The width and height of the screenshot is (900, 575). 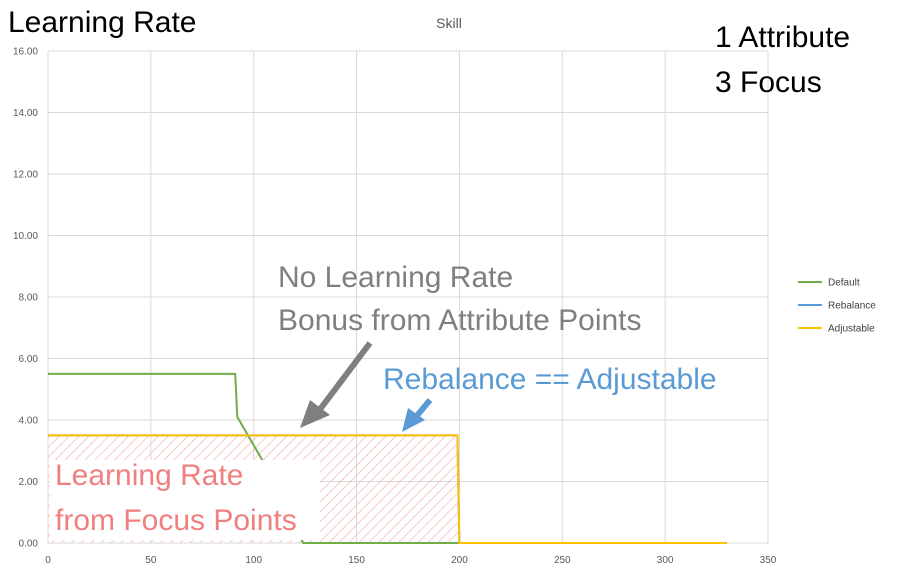 What do you see at coordinates (550, 379) in the screenshot?
I see `rebalance-equals-adjustable-annotation: Rebalance == Adjustable` at bounding box center [550, 379].